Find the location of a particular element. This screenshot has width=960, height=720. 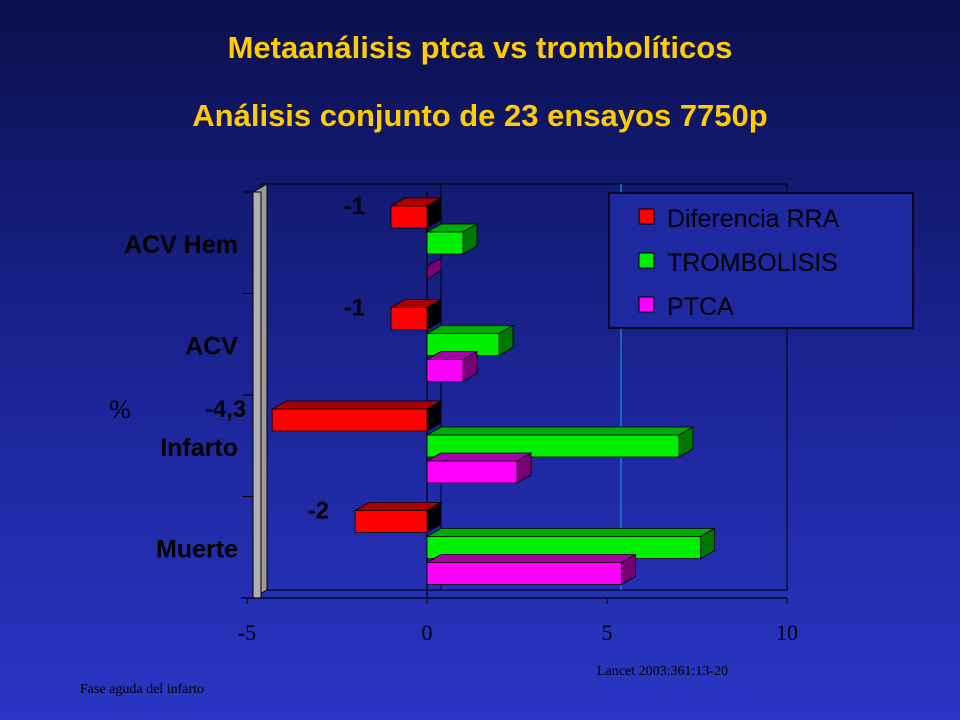

category-label: ACV Hem is located at coordinates (181, 245).